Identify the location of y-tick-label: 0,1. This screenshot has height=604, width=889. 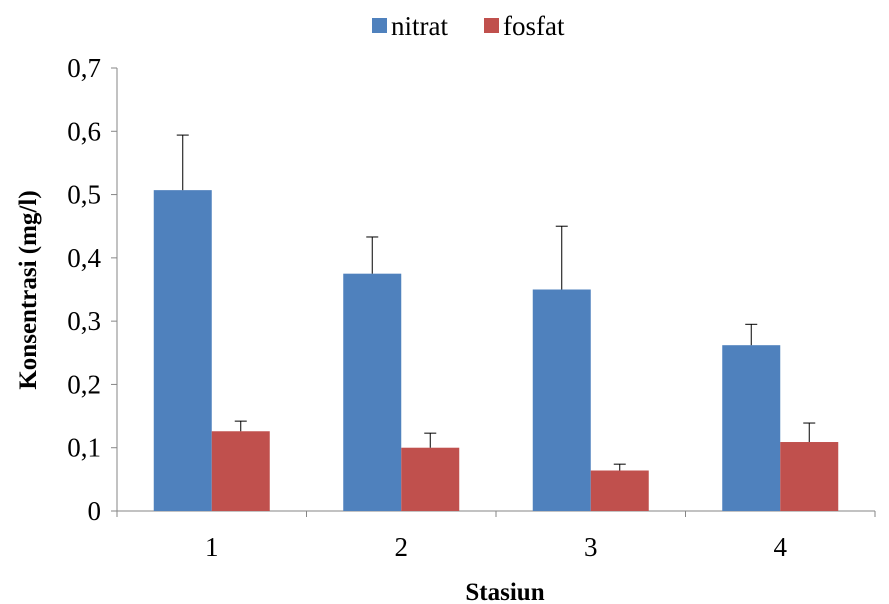
(84, 448).